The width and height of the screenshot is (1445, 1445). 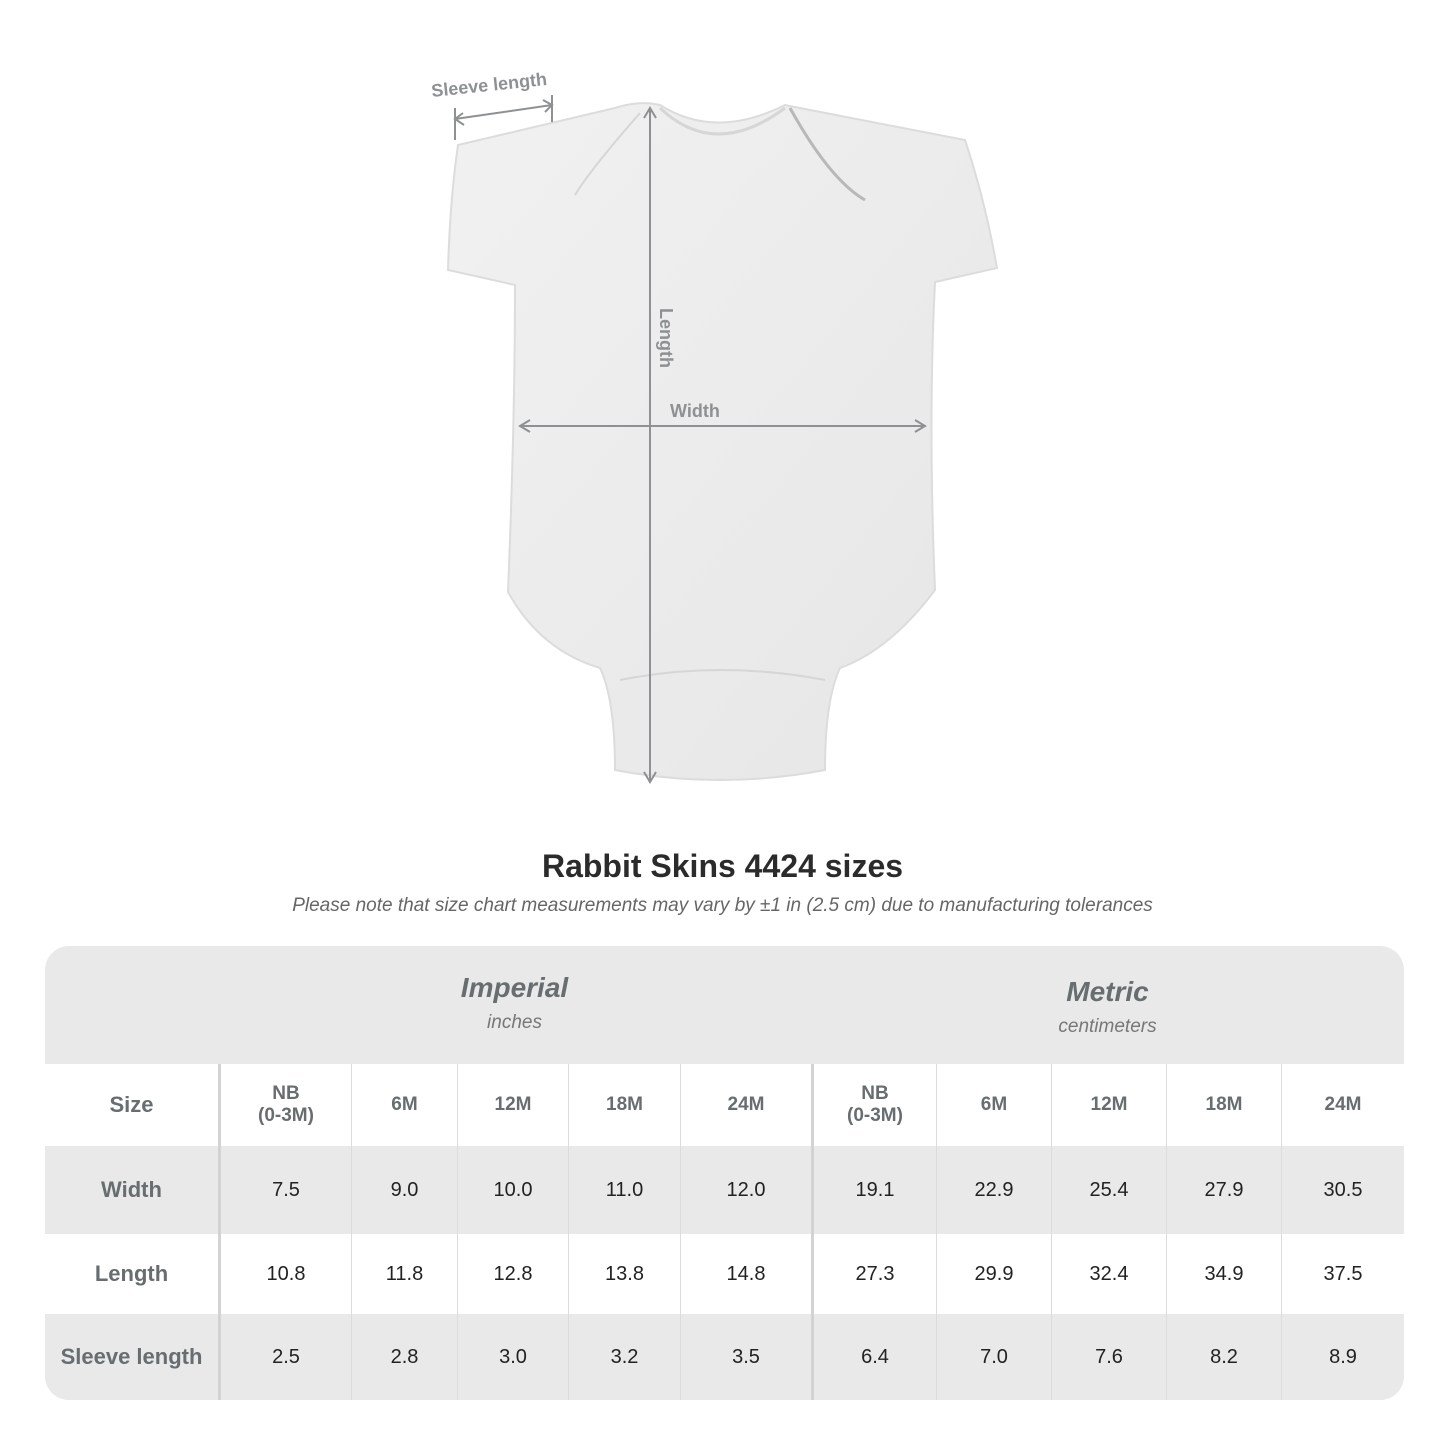 What do you see at coordinates (131, 1104) in the screenshot?
I see `size-header-label: Size` at bounding box center [131, 1104].